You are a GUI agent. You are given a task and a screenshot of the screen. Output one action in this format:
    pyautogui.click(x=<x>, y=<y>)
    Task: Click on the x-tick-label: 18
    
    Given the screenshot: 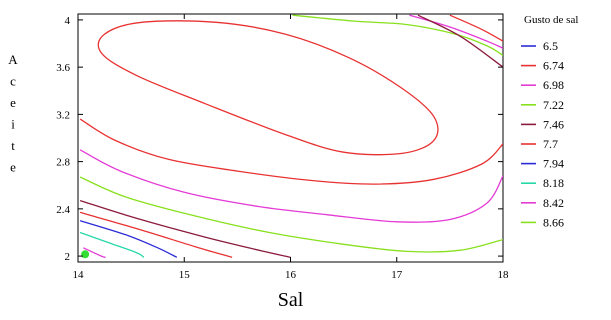 What is the action you would take?
    pyautogui.click(x=504, y=275)
    